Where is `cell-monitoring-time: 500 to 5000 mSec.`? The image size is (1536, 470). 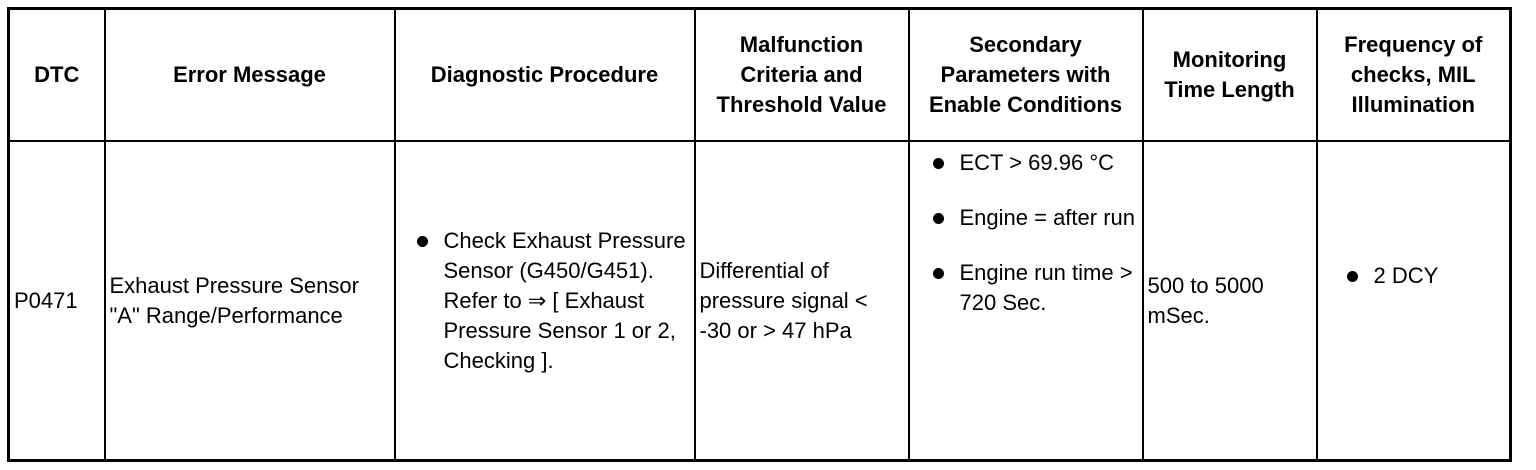 cell-monitoring-time: 500 to 5000 mSec. is located at coordinates (1229, 301).